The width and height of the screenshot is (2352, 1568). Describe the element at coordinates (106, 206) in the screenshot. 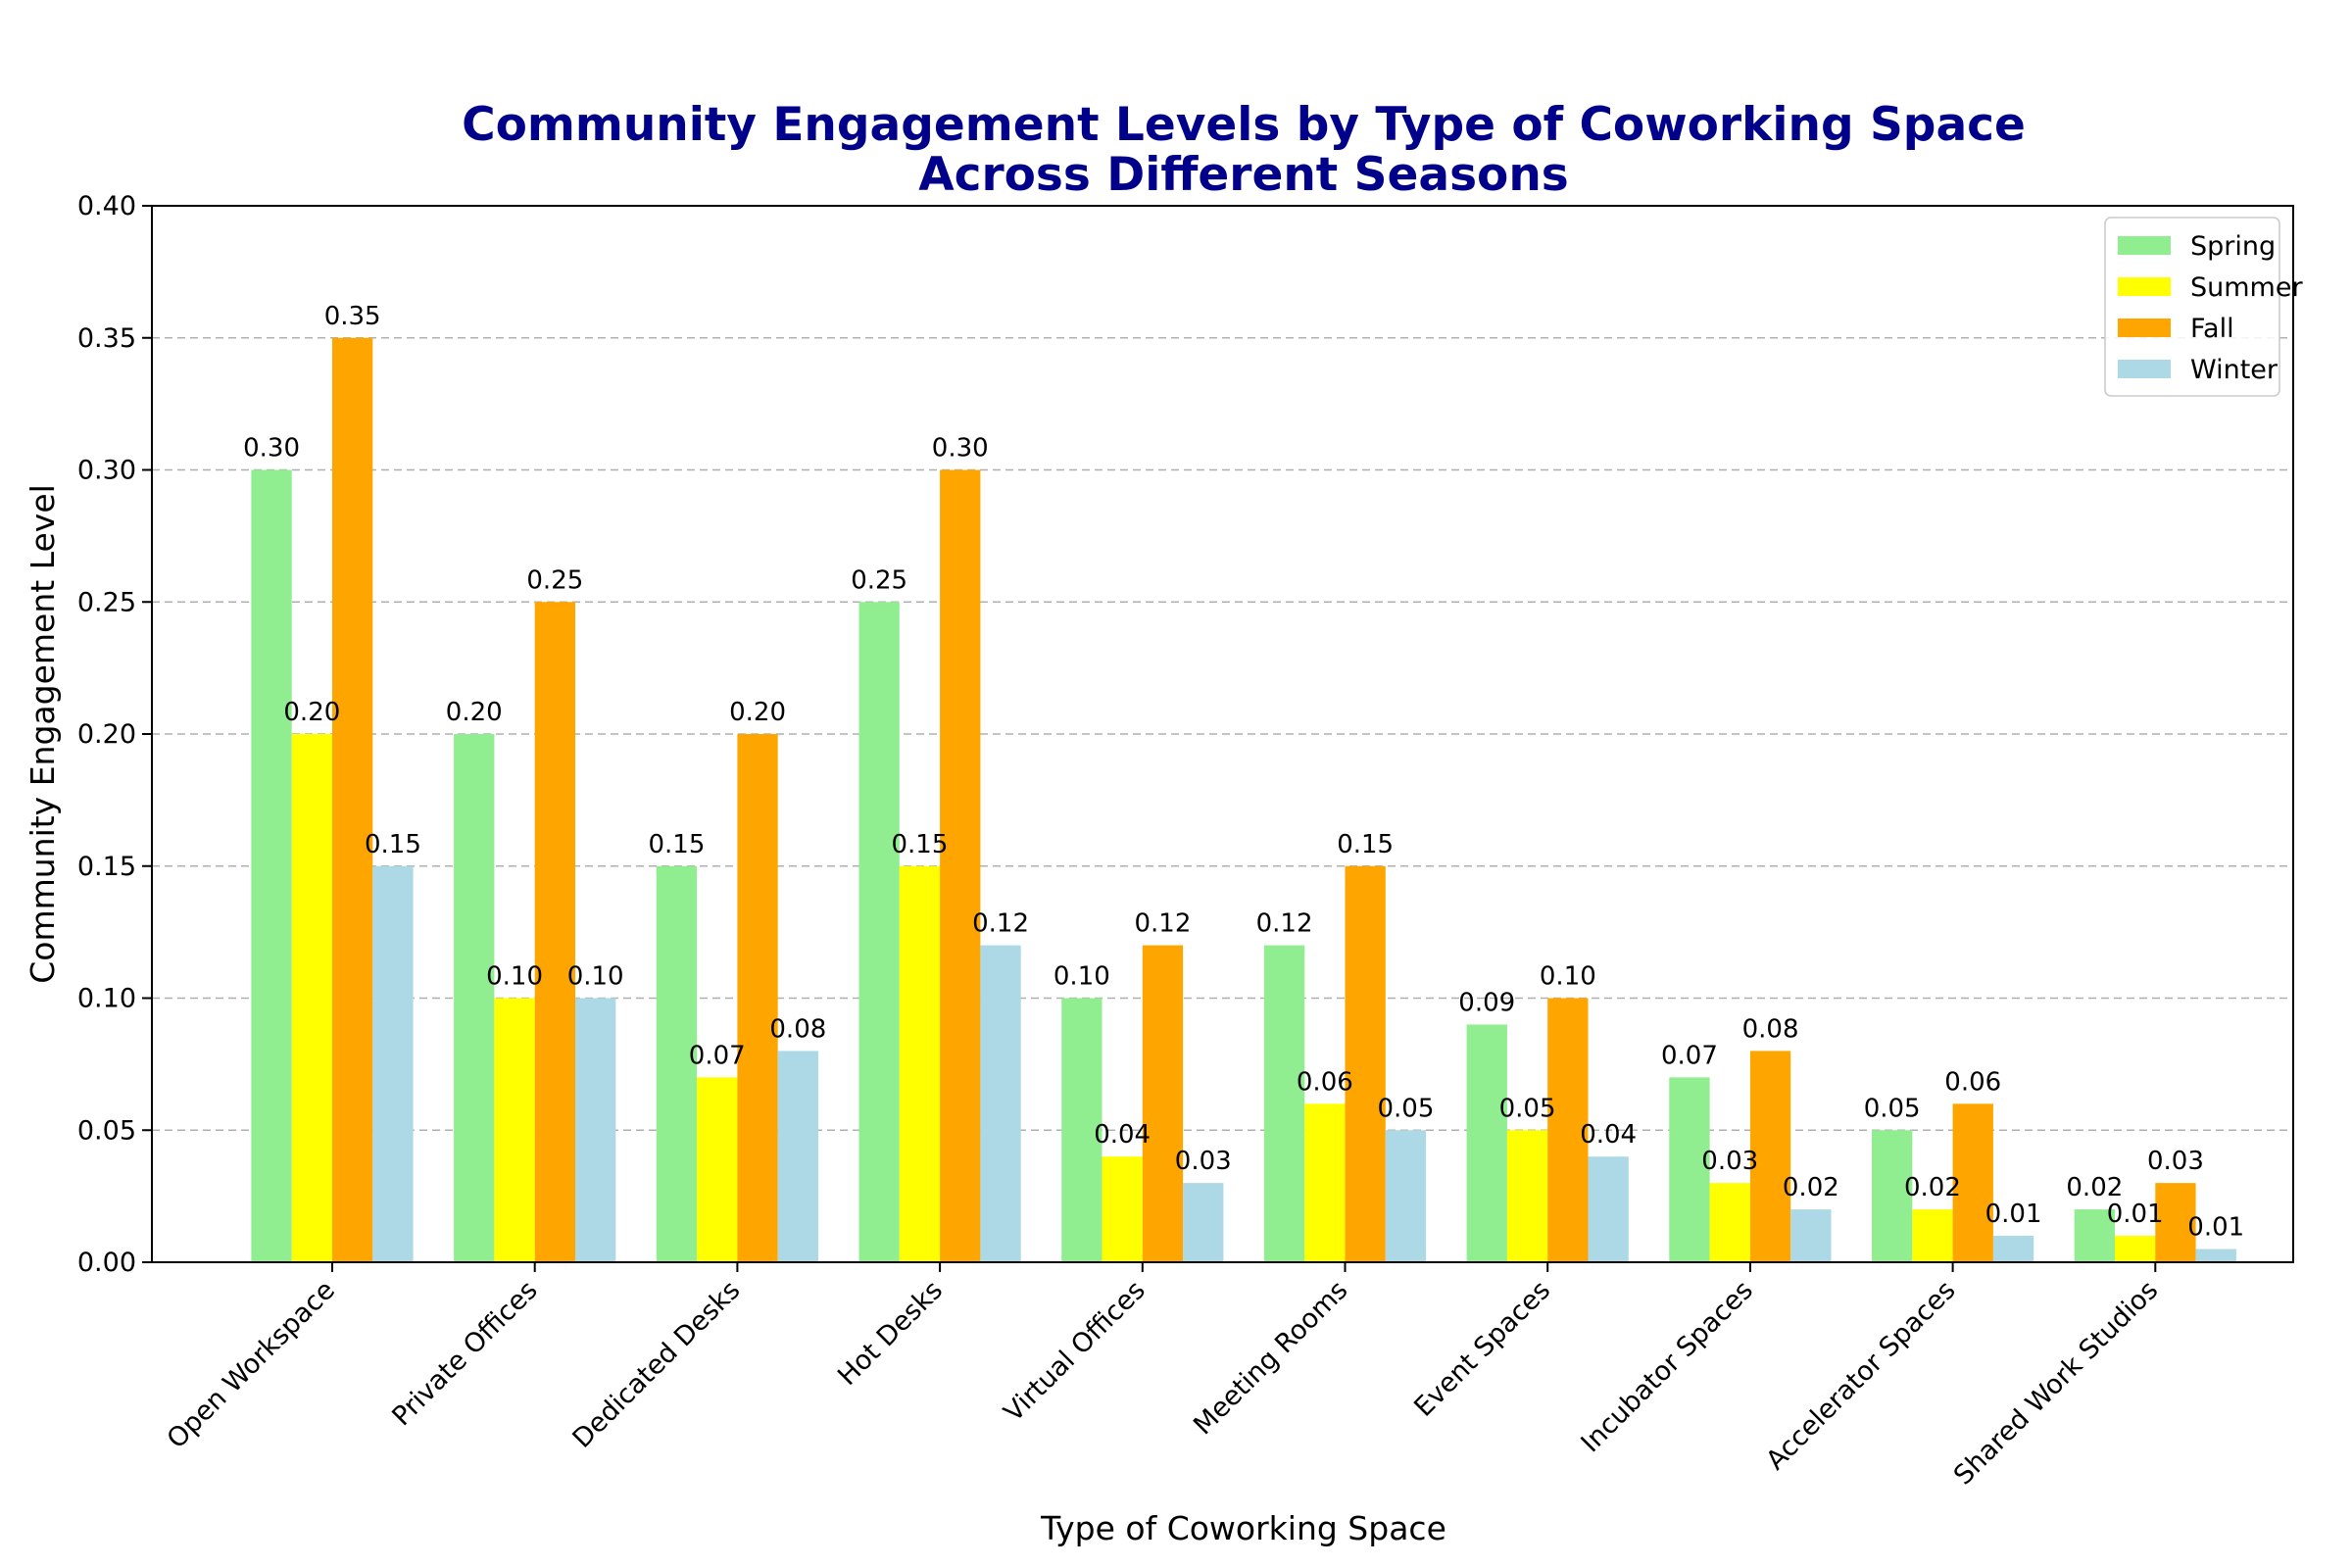

I see `y-tick-label: 0.40` at that location.